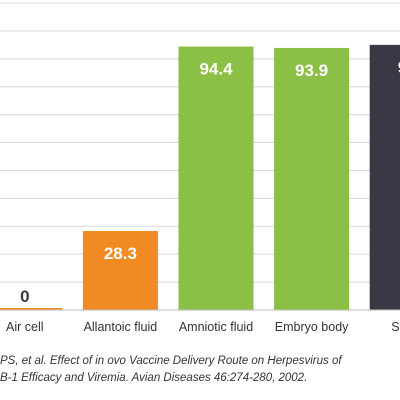  I want to click on value-label: 93.9, so click(311, 70).